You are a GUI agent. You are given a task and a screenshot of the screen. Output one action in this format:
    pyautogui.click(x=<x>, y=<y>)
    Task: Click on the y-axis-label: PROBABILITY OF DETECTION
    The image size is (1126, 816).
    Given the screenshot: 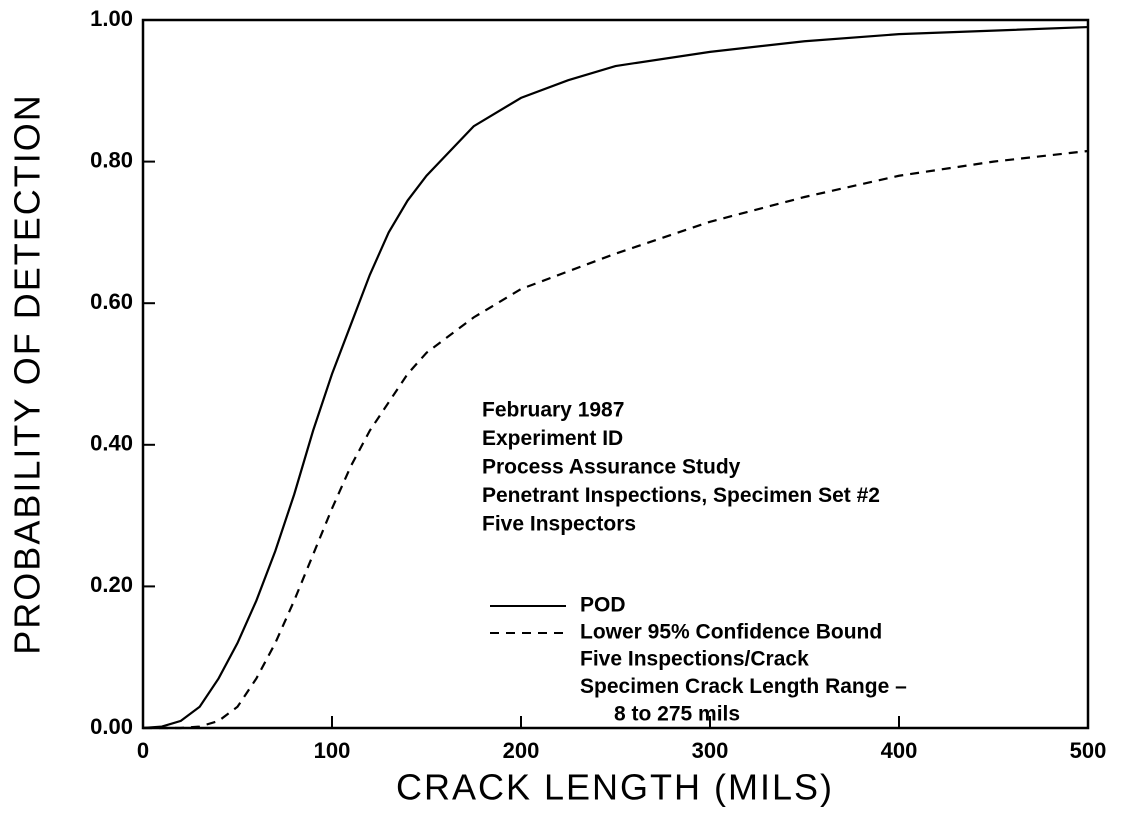 What is the action you would take?
    pyautogui.click(x=27, y=373)
    